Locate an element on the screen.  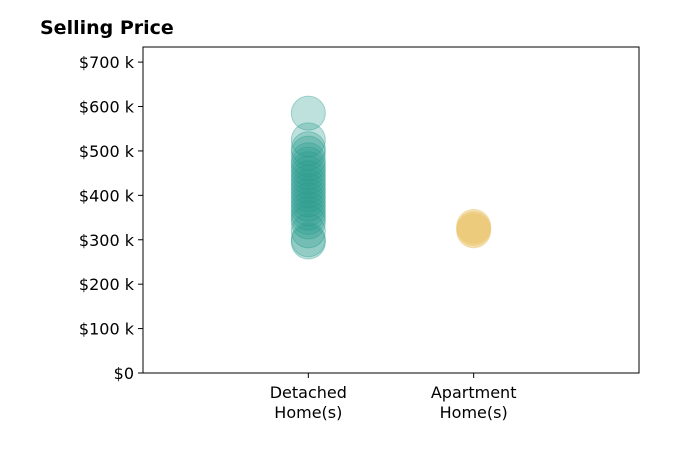
y-tick-label: $700 k is located at coordinates (107, 62).